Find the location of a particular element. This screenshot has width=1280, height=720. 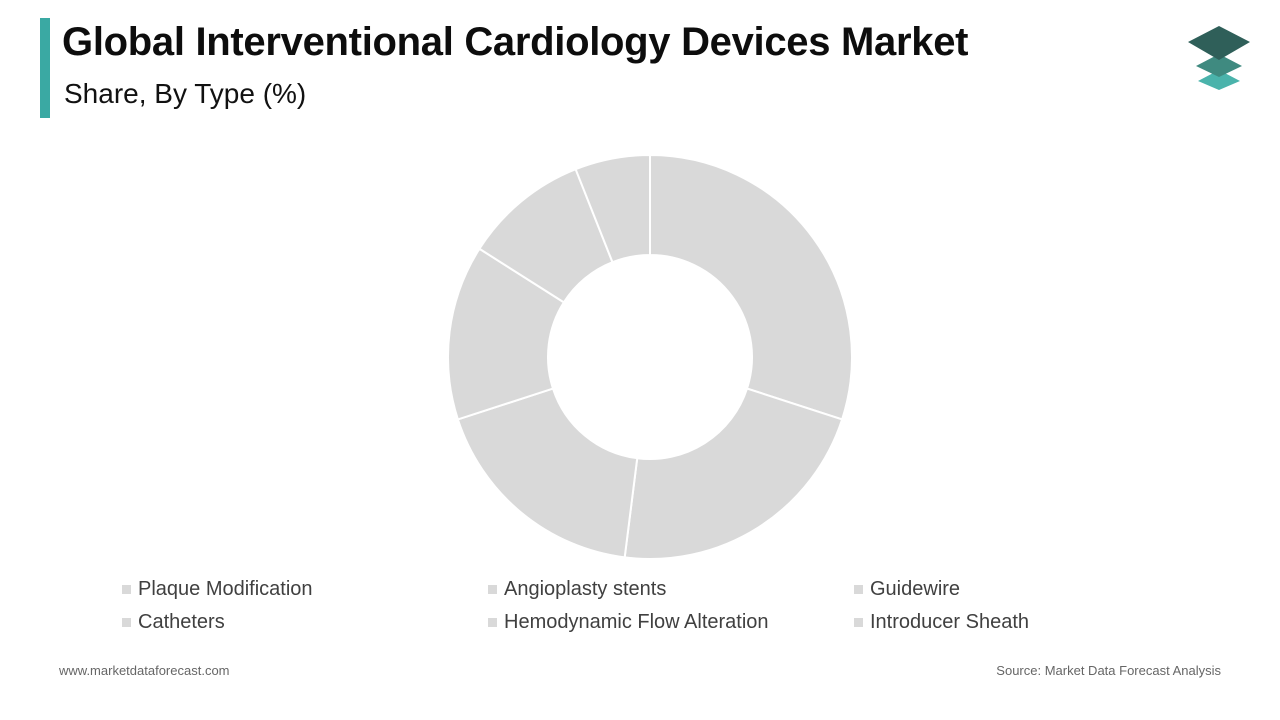

legend-item-hemodynamic-flow-alteration: Hemodynamic Flow Alteration is located at coordinates (628, 622).